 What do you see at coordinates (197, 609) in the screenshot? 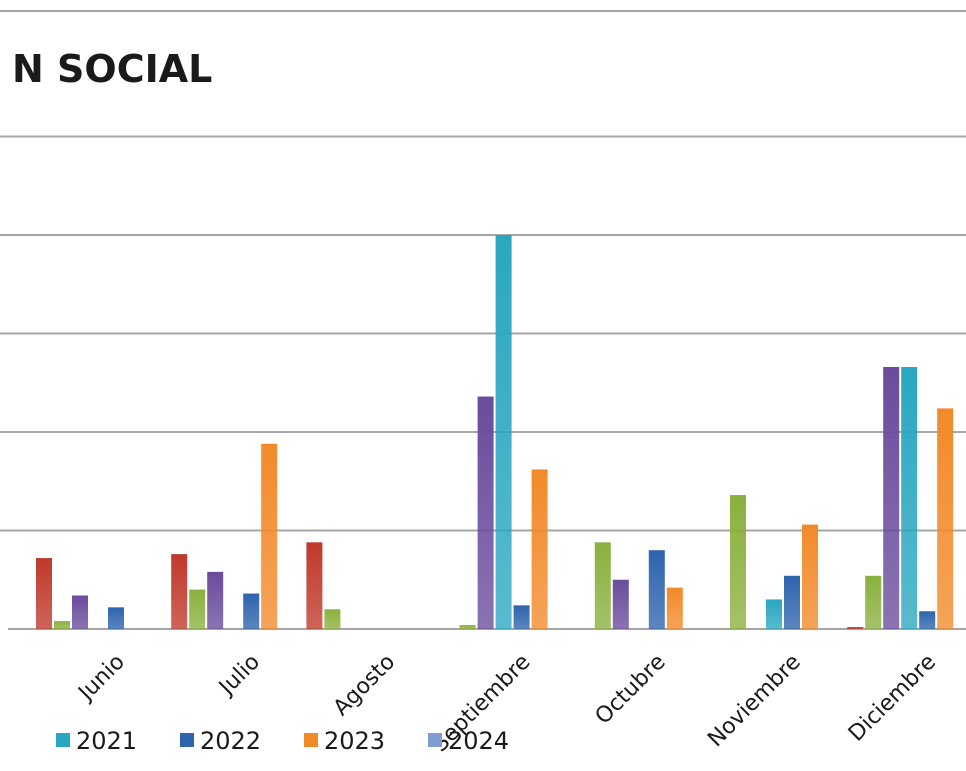
I see `bar-julio-s1` at bounding box center [197, 609].